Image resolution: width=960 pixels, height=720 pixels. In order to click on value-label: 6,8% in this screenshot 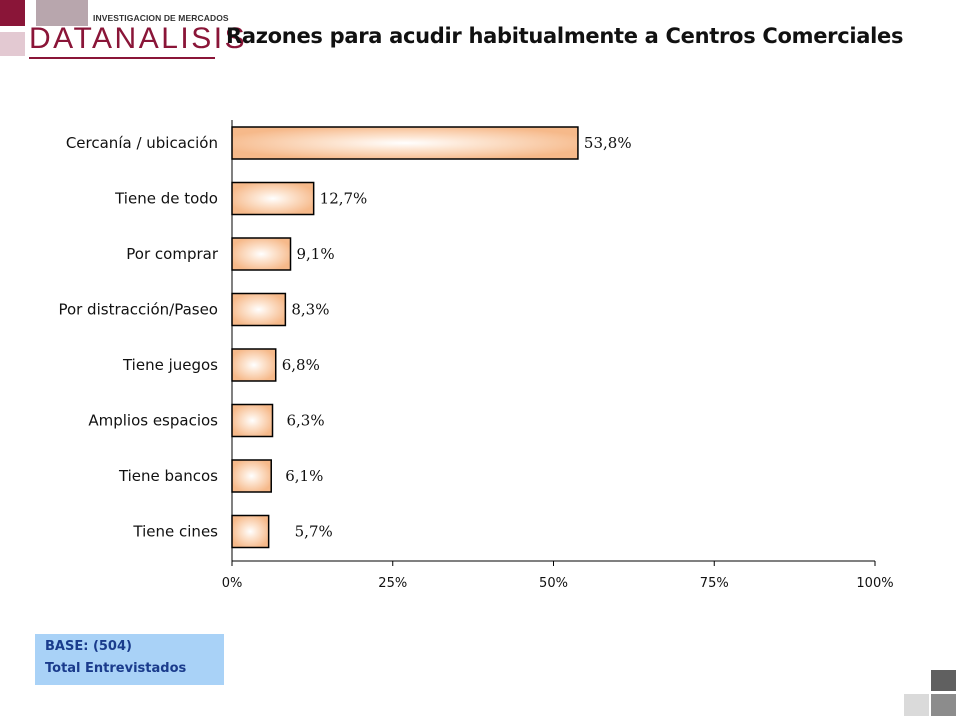, I will do `click(301, 365)`.